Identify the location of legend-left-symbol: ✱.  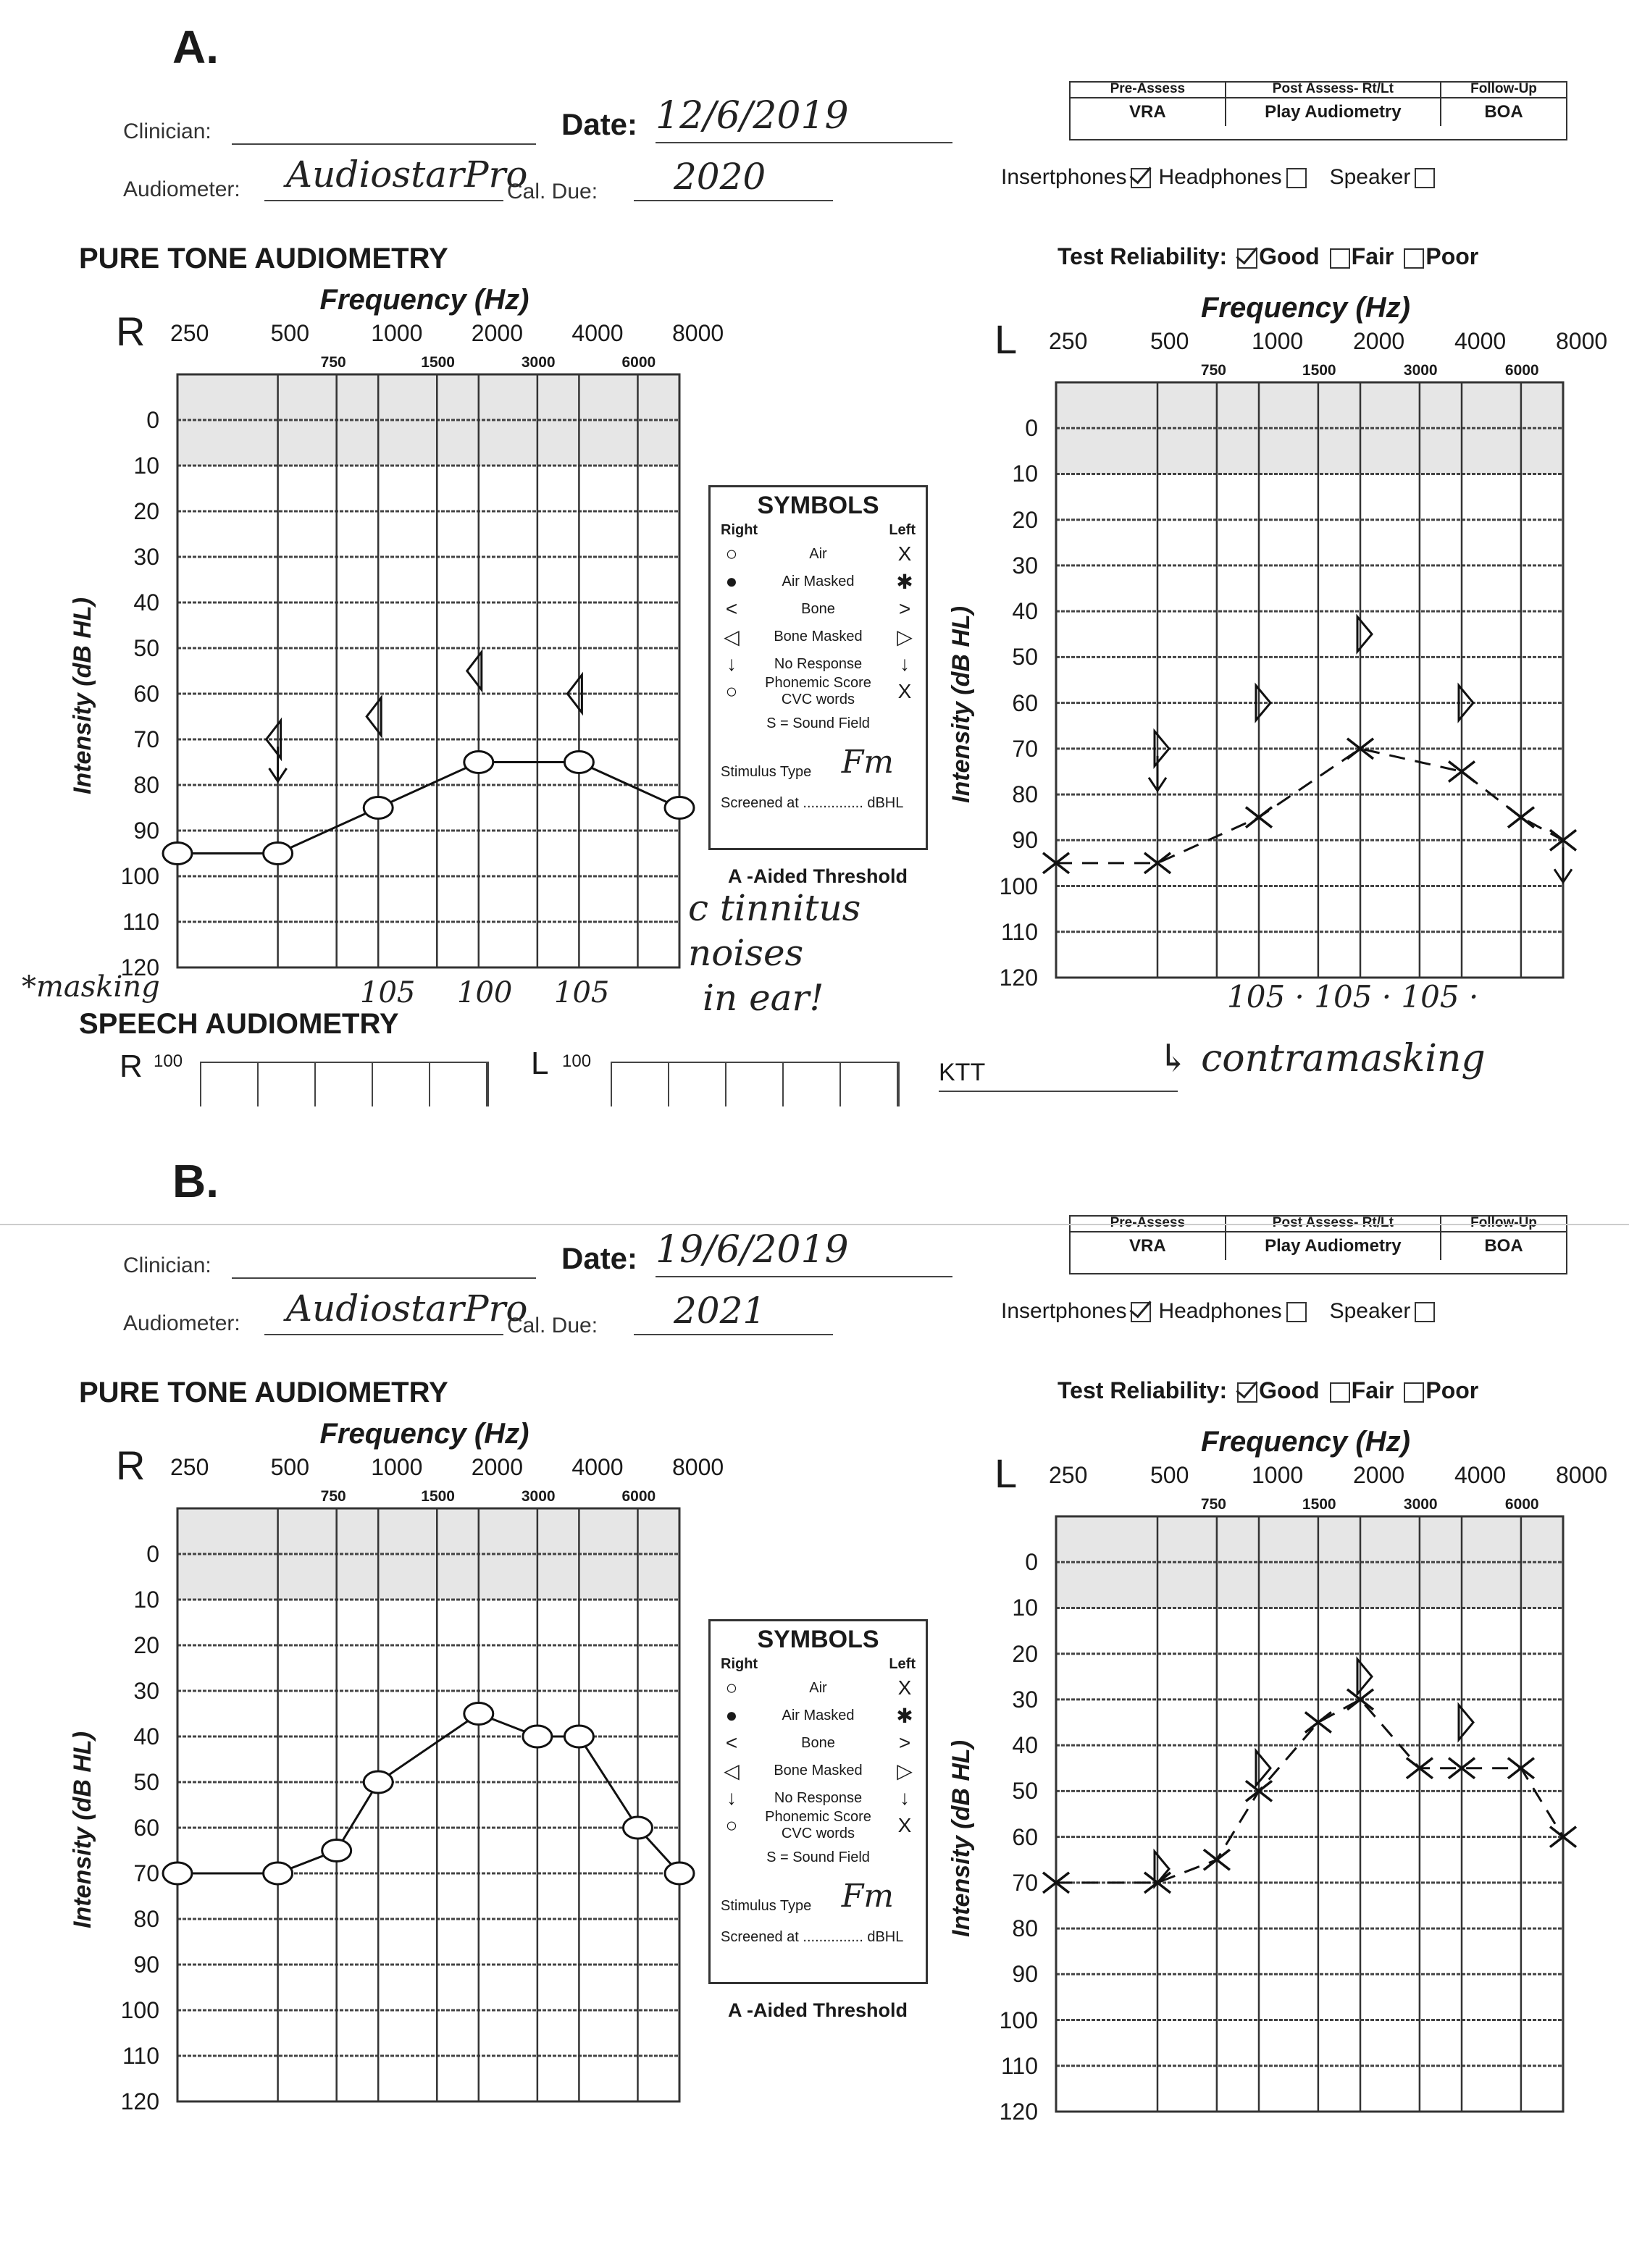
(904, 1715).